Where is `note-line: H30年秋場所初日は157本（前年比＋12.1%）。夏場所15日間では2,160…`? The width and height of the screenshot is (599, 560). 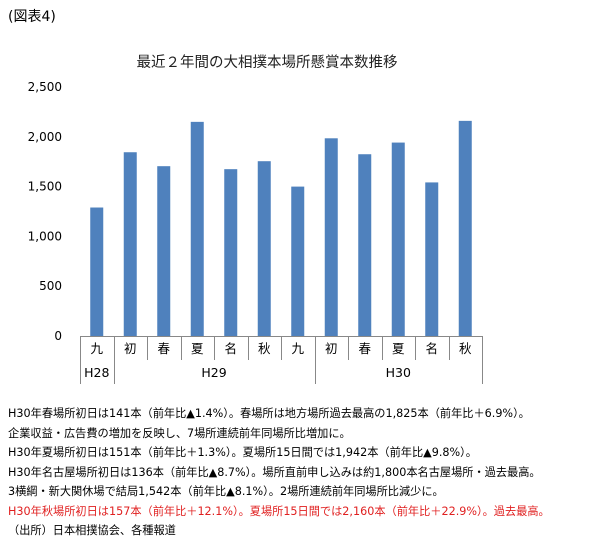 note-line: H30年秋場所初日は157本（前年比＋12.1%）。夏場所15日間では2,160… is located at coordinates (279, 511).